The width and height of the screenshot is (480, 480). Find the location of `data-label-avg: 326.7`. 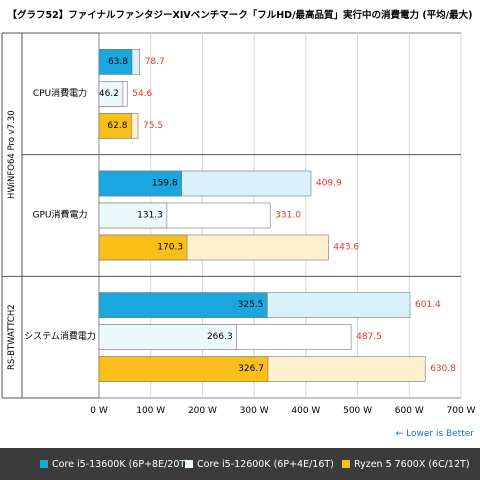

data-label-avg: 326.7 is located at coordinates (251, 369).